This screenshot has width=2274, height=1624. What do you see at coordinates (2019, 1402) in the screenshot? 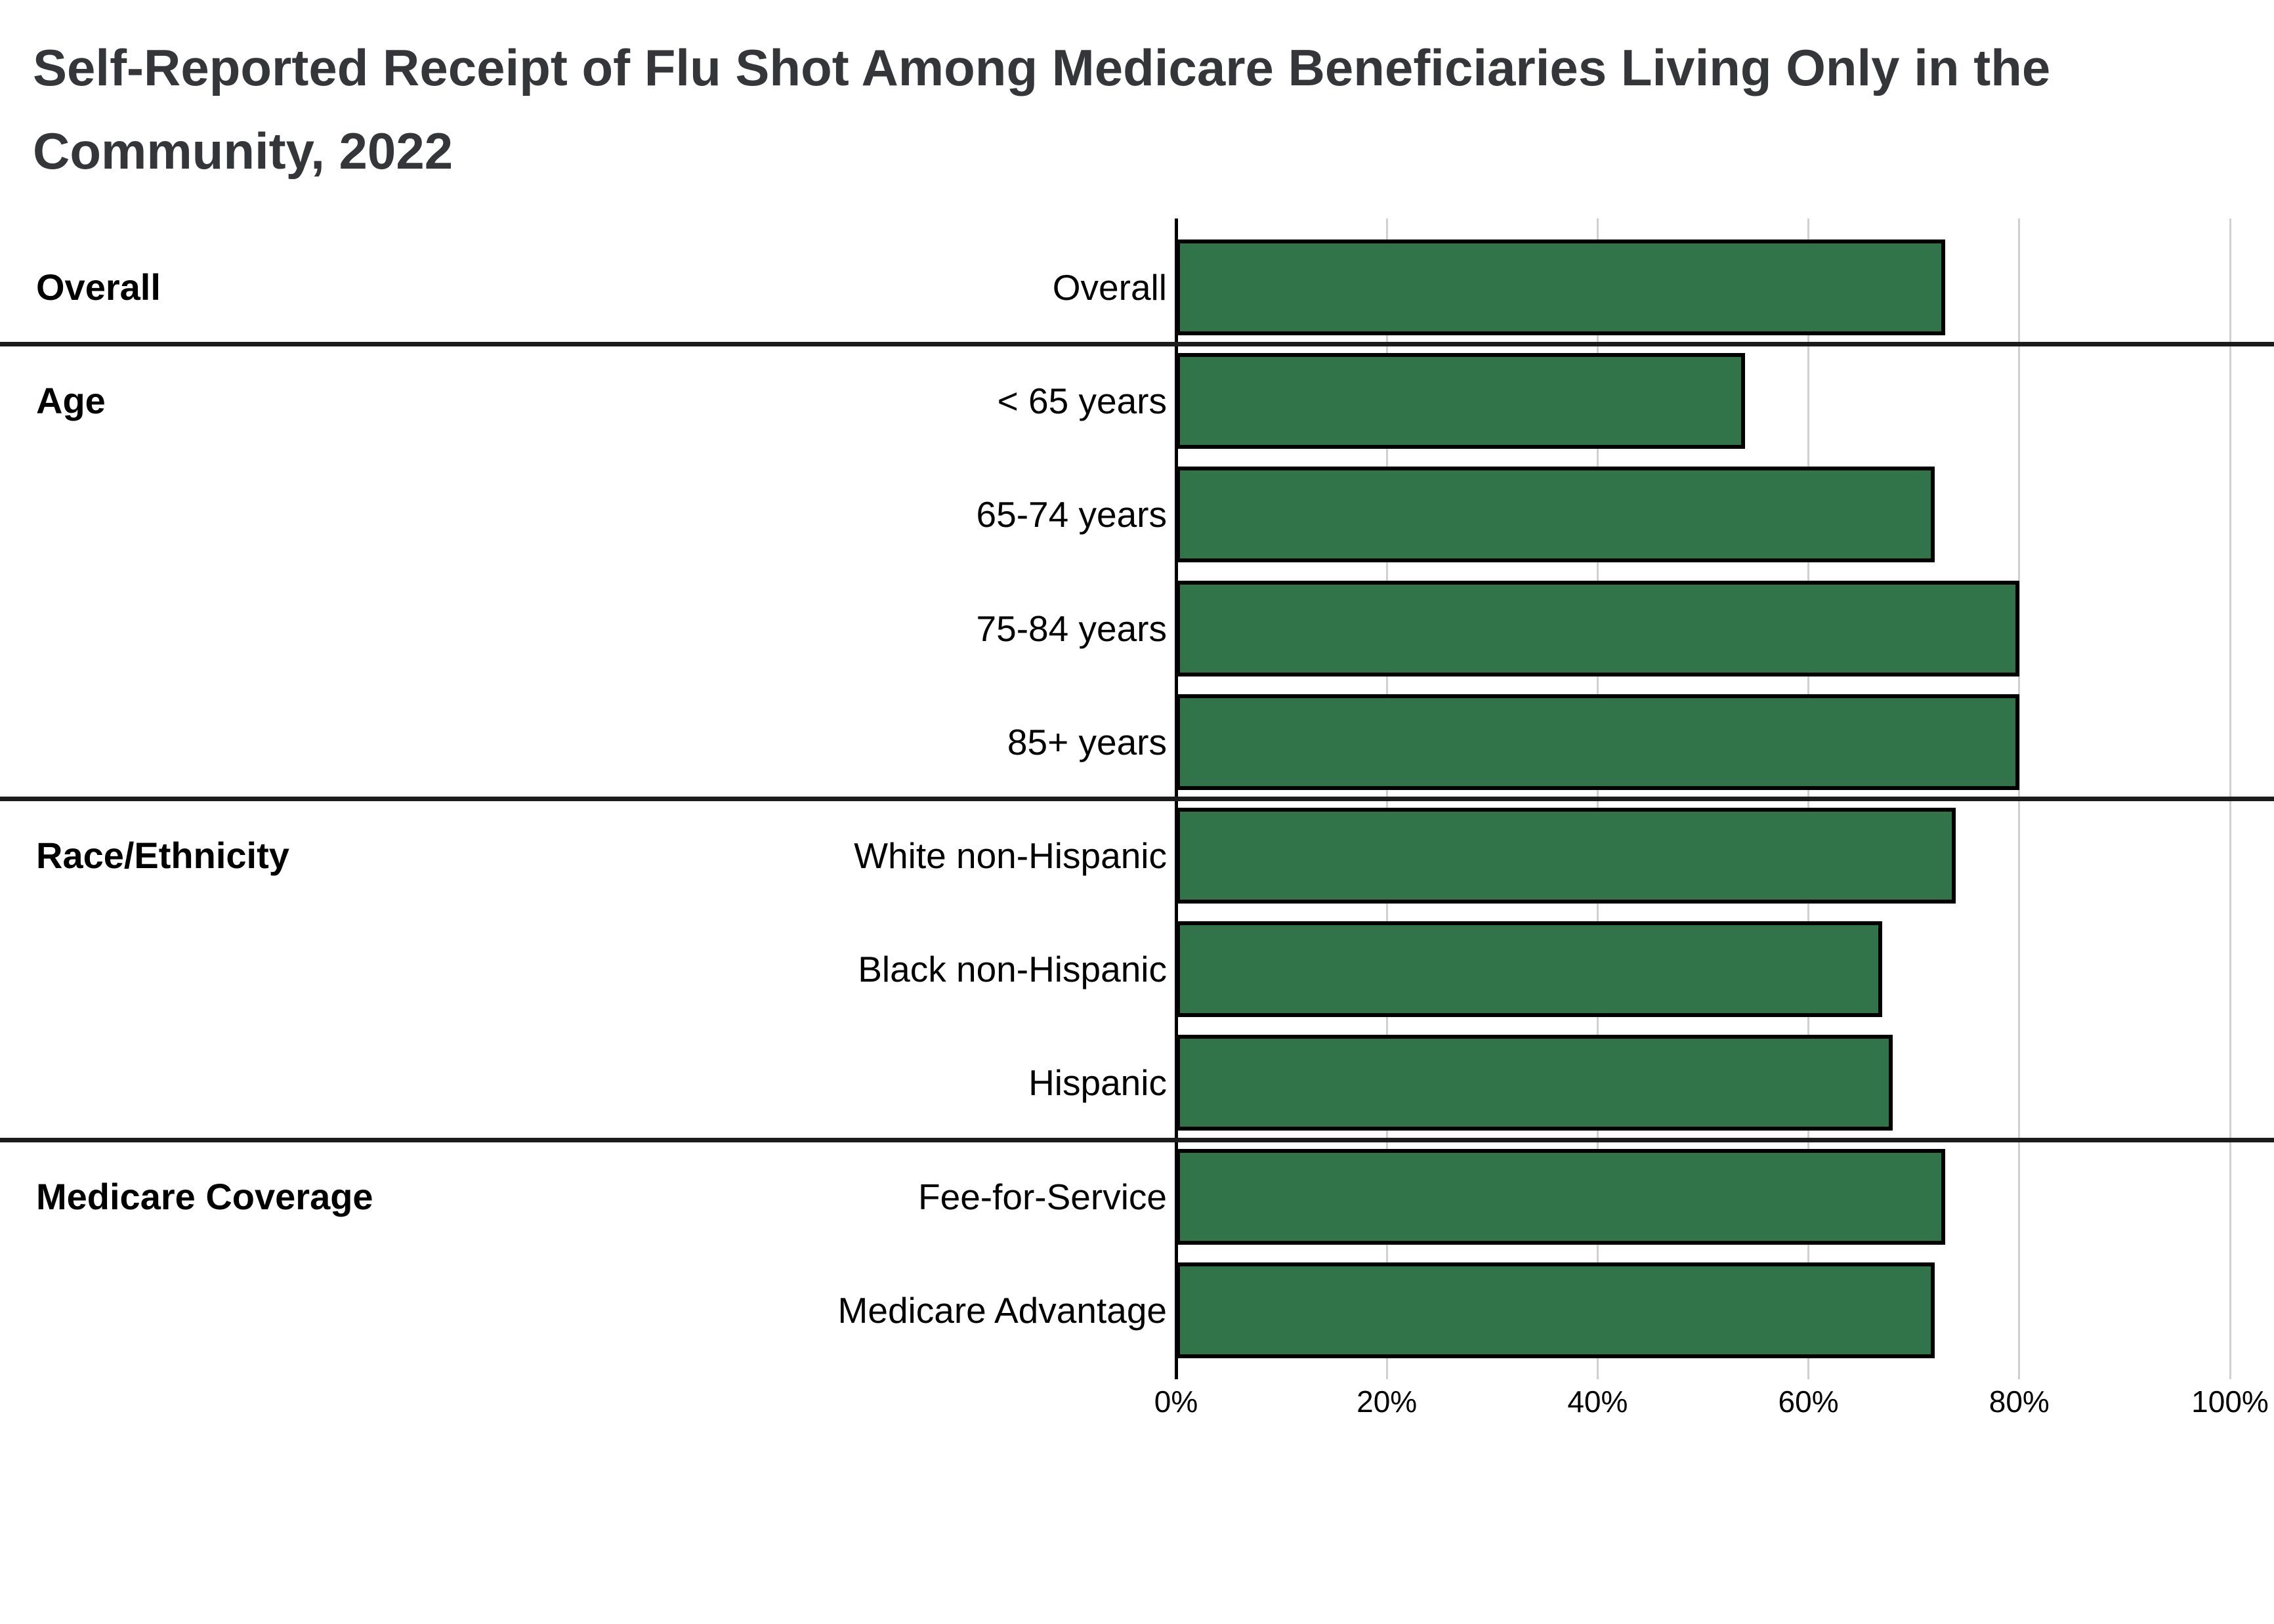
I see `axis-tick-label: 80%` at bounding box center [2019, 1402].